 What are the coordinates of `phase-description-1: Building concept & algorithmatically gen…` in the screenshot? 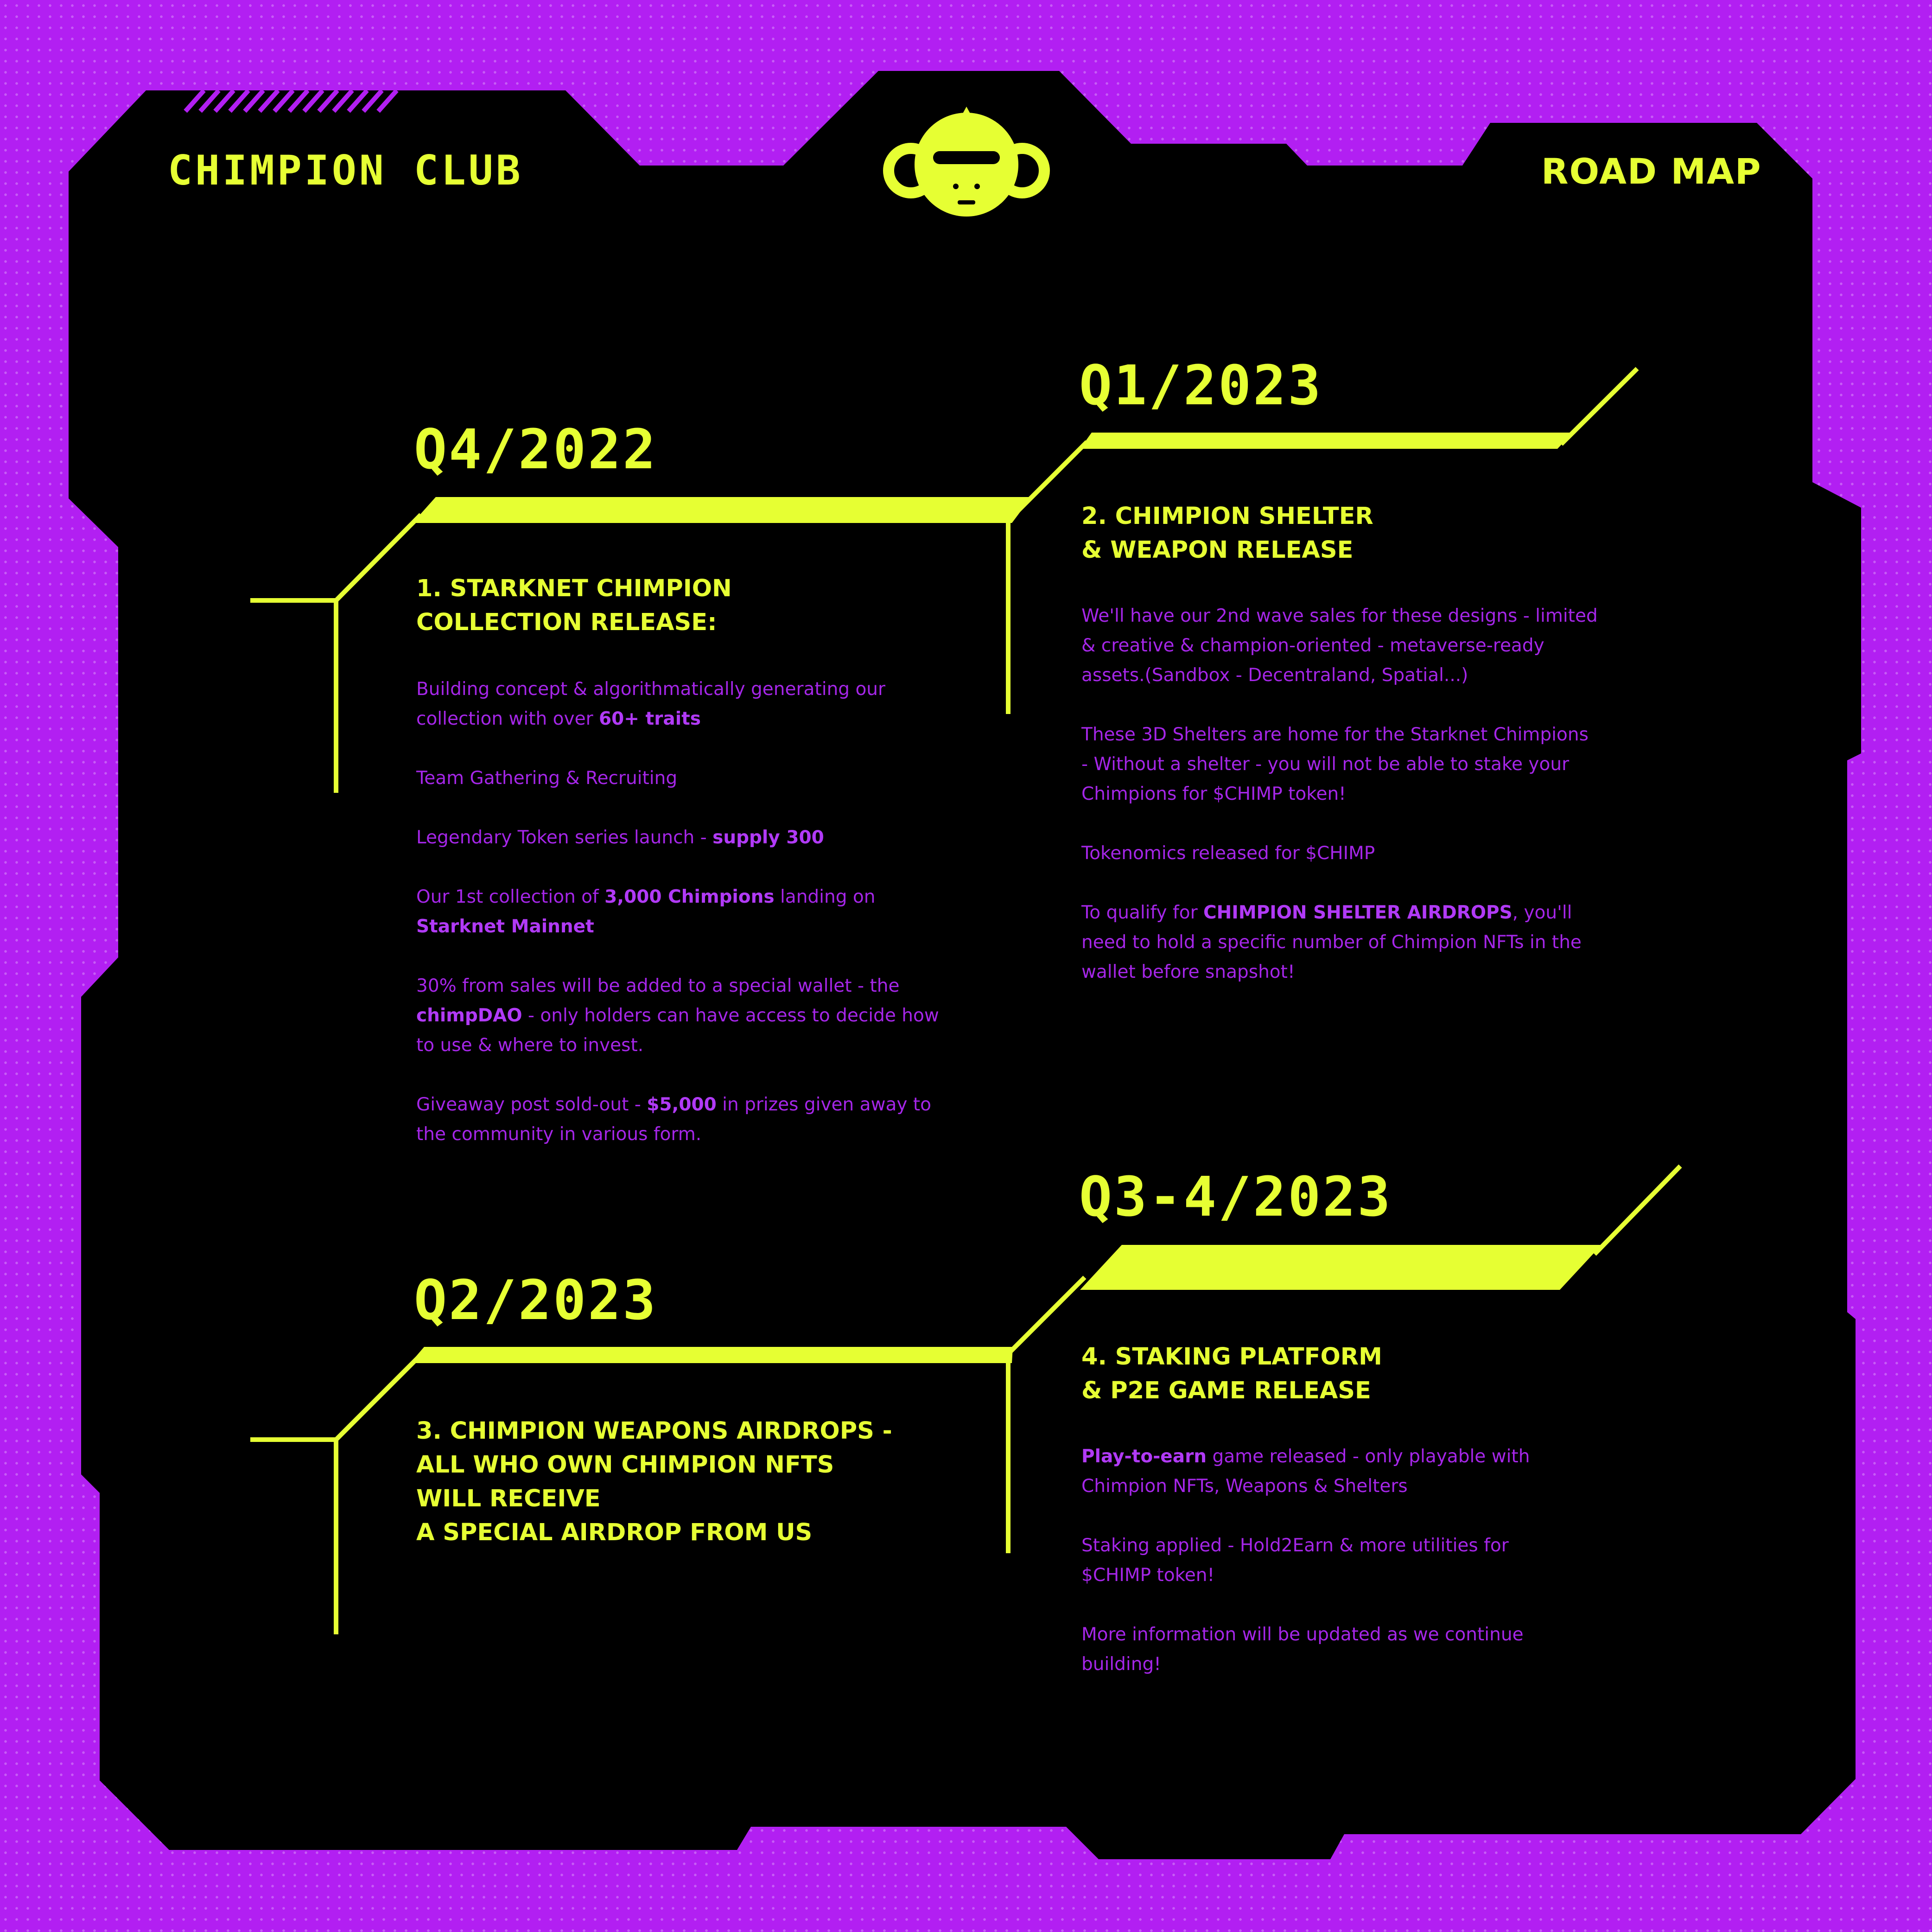 It's located at (680, 927).